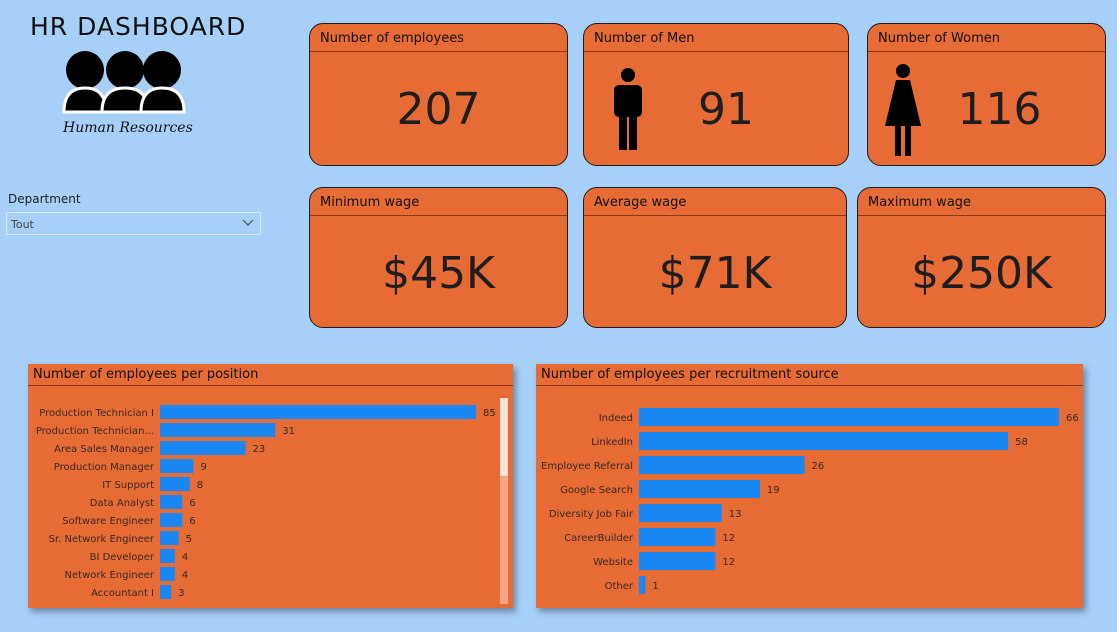 The width and height of the screenshot is (1117, 632). Describe the element at coordinates (616, 418) in the screenshot. I see `category-label: Indeed` at that location.